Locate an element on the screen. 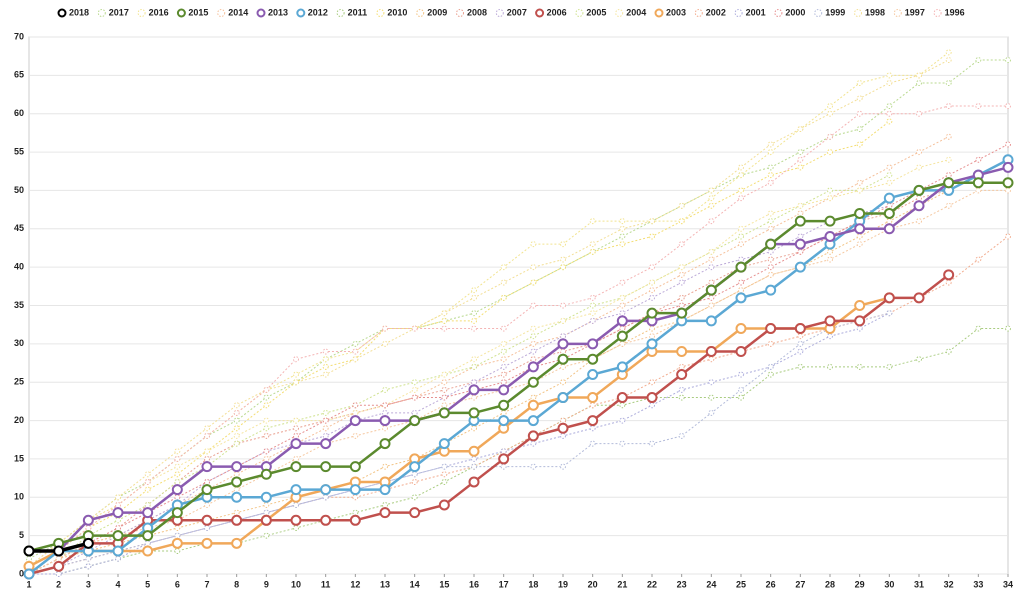  x-tick-label: 22 is located at coordinates (652, 584).